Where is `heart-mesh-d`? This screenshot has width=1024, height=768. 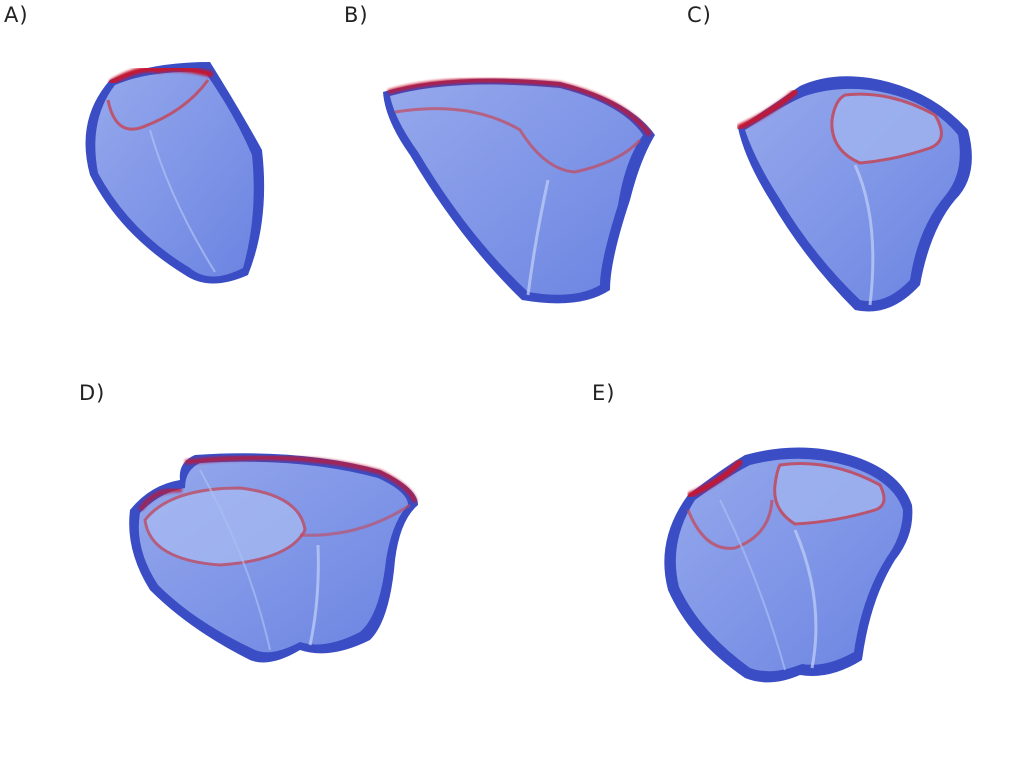 heart-mesh-d is located at coordinates (273, 558).